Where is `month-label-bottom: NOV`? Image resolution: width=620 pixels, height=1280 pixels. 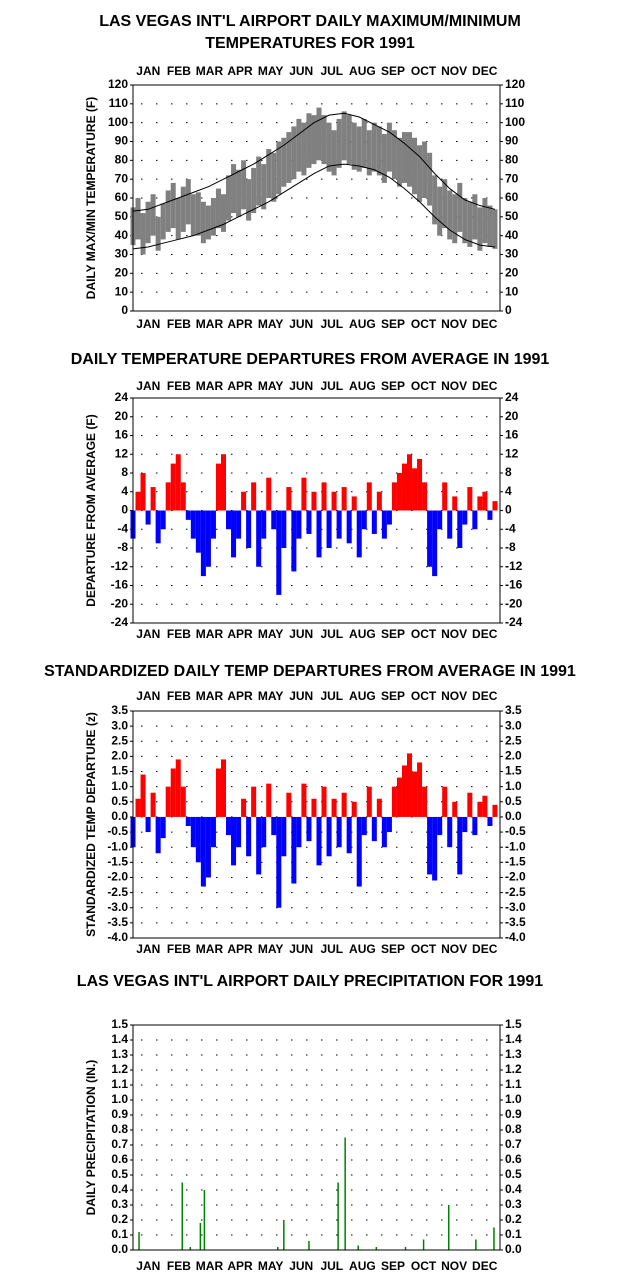 month-label-bottom: NOV is located at coordinates (454, 949).